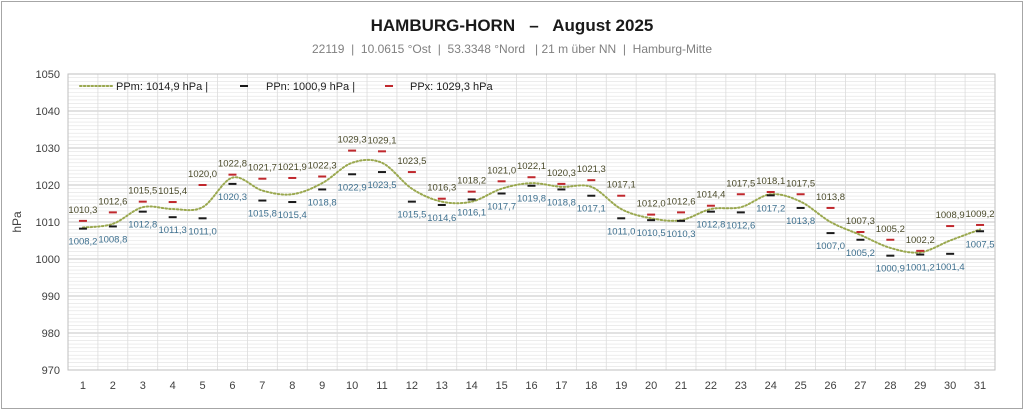  What do you see at coordinates (980, 244) in the screenshot?
I see `ppn-data-label: 1007,5` at bounding box center [980, 244].